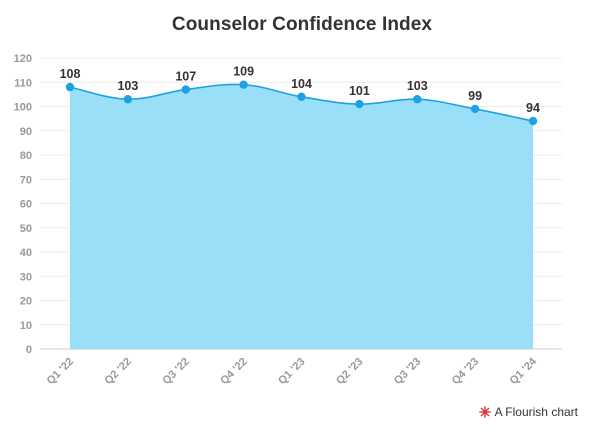 This screenshot has height=429, width=604. Describe the element at coordinates (301, 84) in the screenshot. I see `data-label: 104` at that location.